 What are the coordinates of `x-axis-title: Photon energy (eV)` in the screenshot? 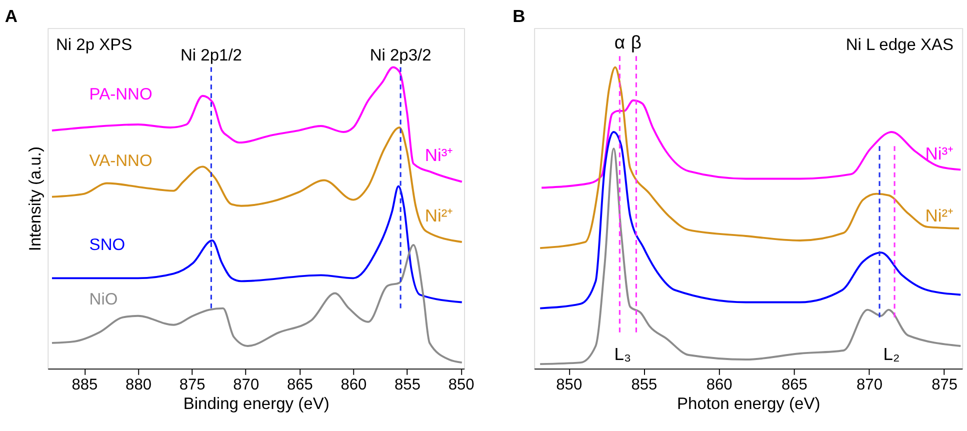 It's located at (748, 403).